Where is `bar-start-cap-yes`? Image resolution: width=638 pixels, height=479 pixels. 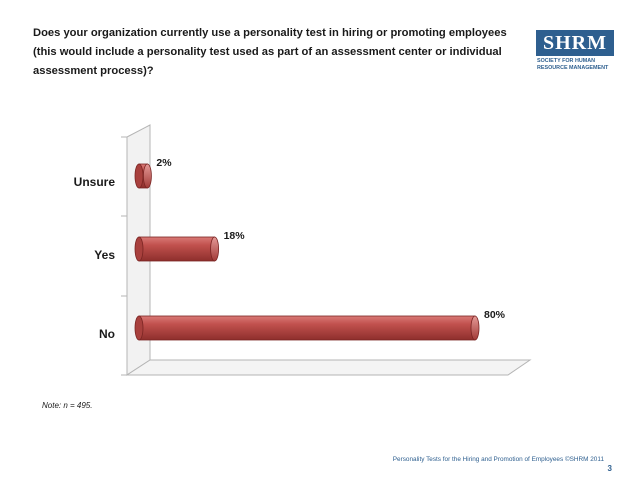 bar-start-cap-yes is located at coordinates (139, 249).